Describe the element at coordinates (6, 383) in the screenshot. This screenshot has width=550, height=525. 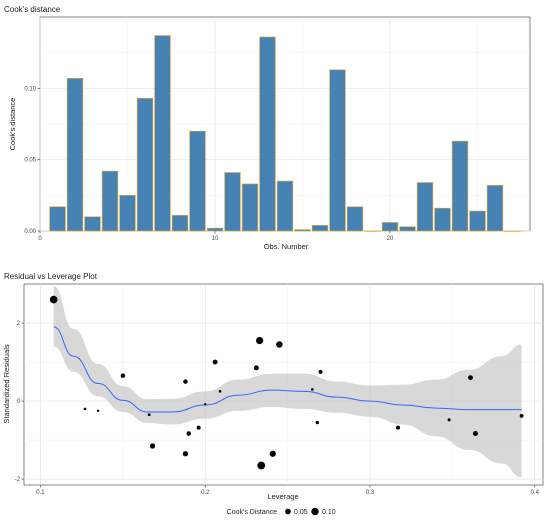
I see `residual-y-axis-label: Standardized Residuals` at that location.